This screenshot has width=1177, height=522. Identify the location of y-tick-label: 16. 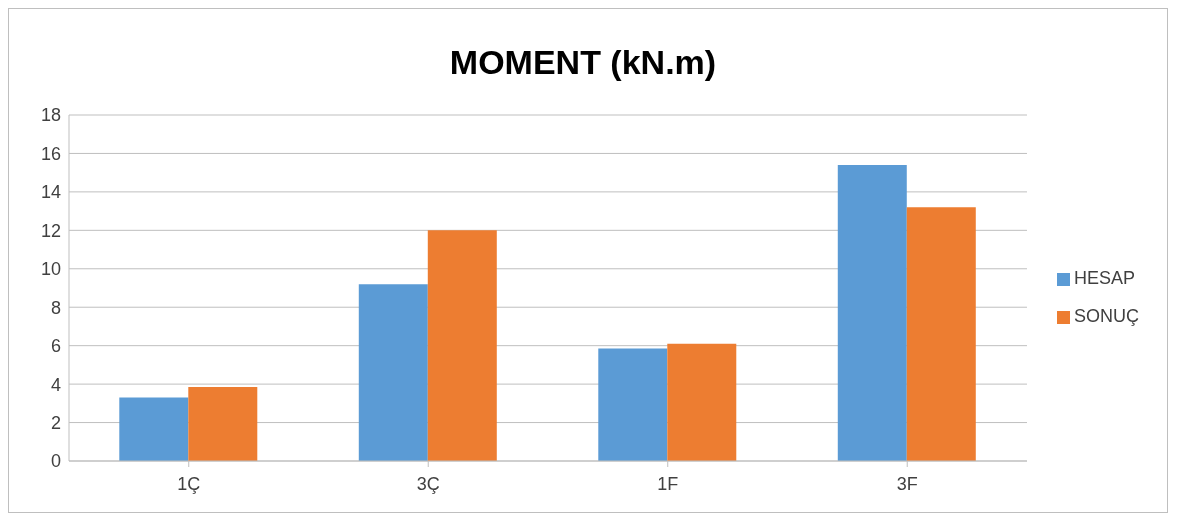
(50, 153).